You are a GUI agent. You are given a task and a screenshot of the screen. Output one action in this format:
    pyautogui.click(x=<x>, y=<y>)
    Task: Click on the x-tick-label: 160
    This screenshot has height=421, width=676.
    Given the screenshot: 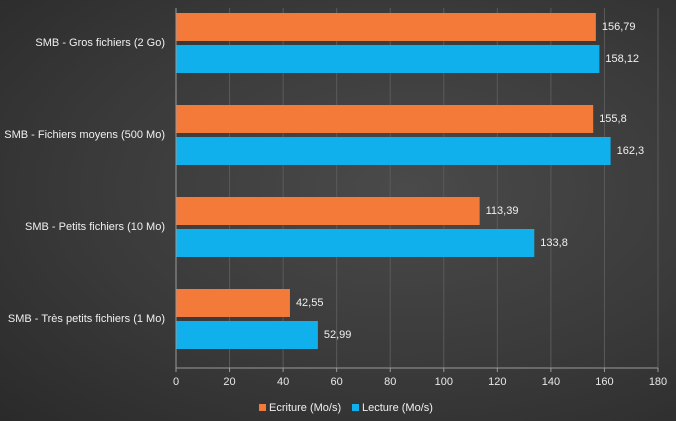 What is the action you would take?
    pyautogui.click(x=604, y=382)
    